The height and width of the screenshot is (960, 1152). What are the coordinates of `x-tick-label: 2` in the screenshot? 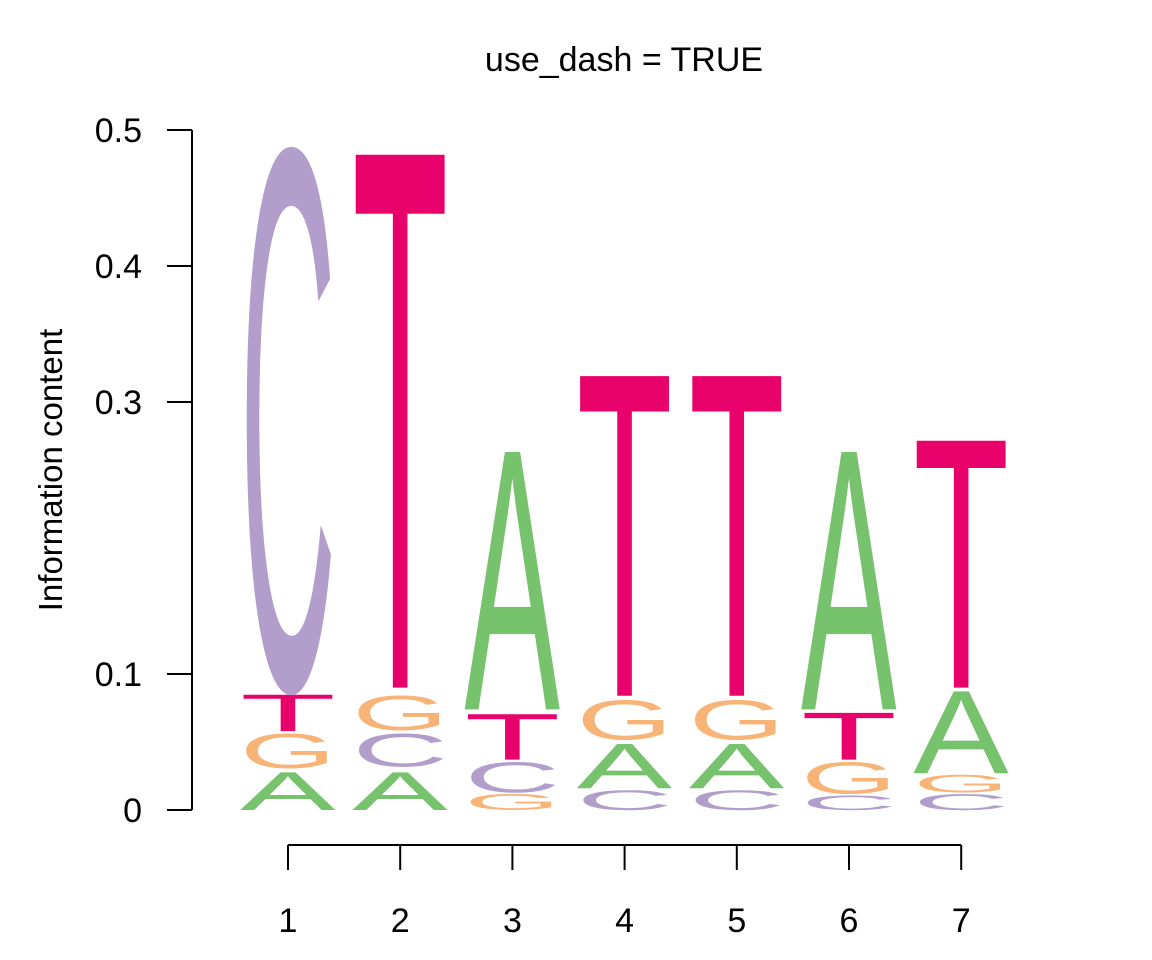 It's located at (400, 921).